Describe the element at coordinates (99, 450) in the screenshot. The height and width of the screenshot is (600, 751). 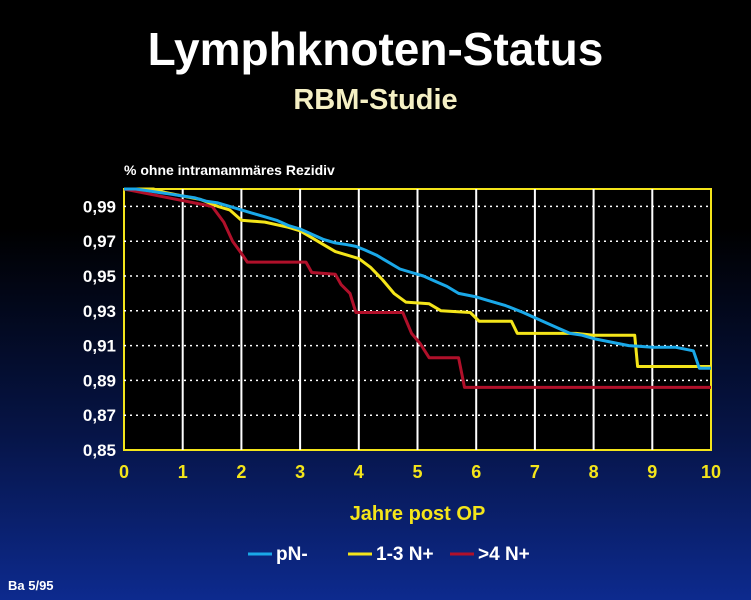
I see `y-tick-label: 0,85` at that location.